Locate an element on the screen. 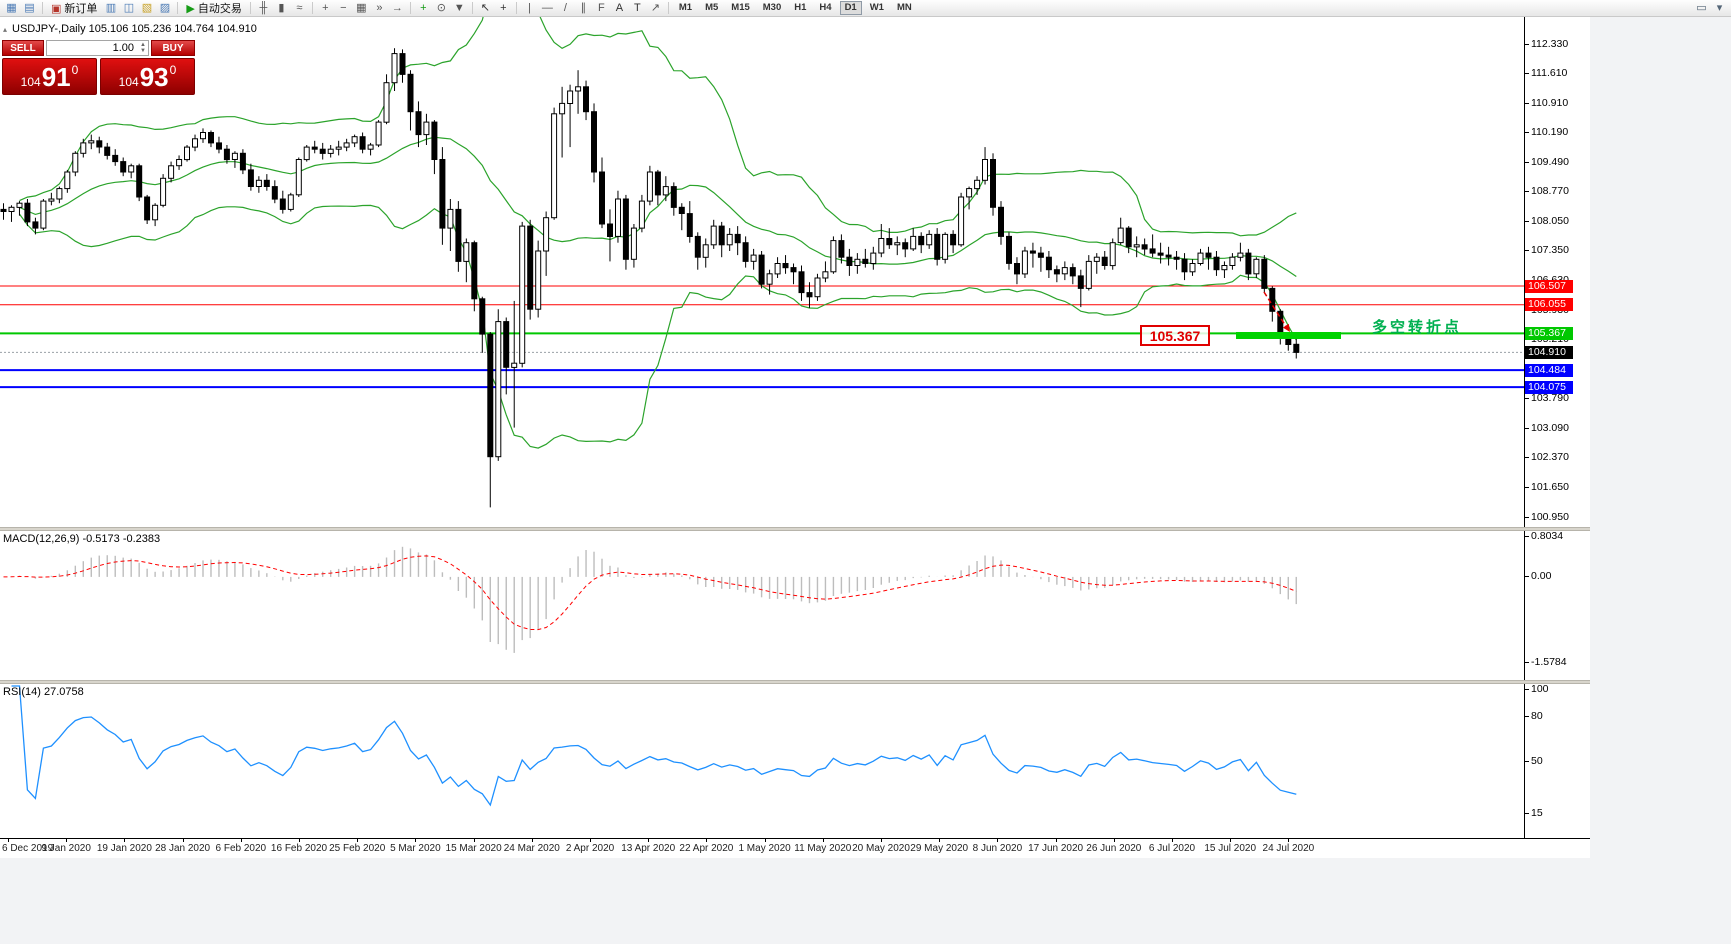 This screenshot has height=944, width=1731. support-highlight-bar is located at coordinates (1288, 335).